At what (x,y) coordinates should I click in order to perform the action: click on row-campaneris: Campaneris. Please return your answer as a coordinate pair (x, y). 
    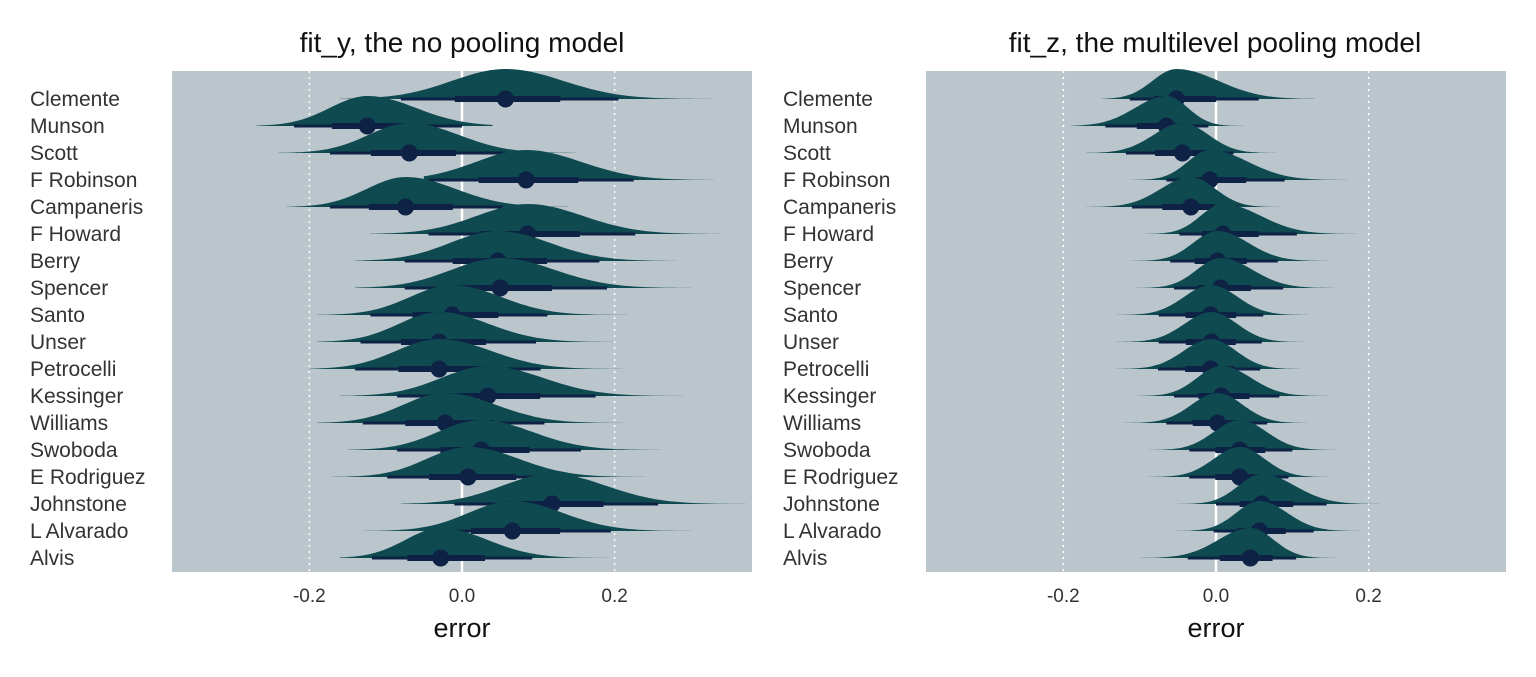
    Looking at the image, I should click on (299, 198).